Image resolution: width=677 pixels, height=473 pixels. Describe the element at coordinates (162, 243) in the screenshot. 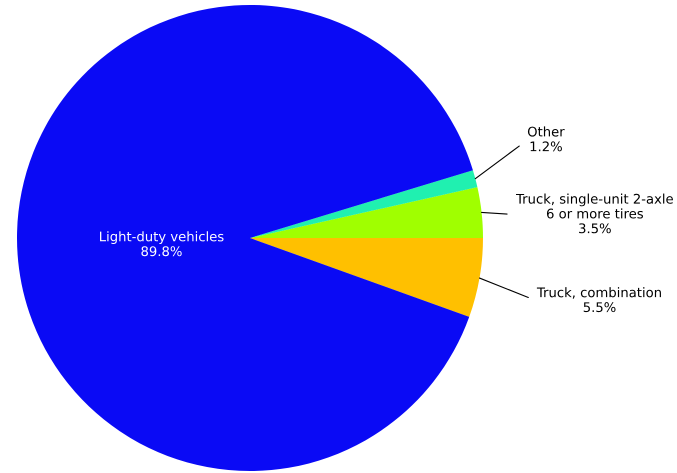

I see `slice-label: Light-duty vehicles 89.8%` at that location.